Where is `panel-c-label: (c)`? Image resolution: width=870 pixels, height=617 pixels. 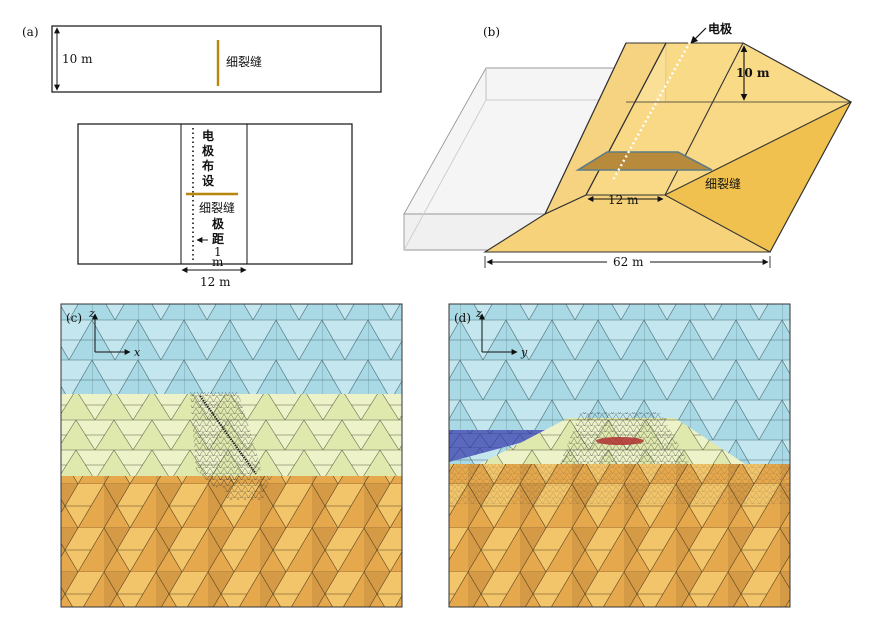 panel-c-label: (c) is located at coordinates (74, 318).